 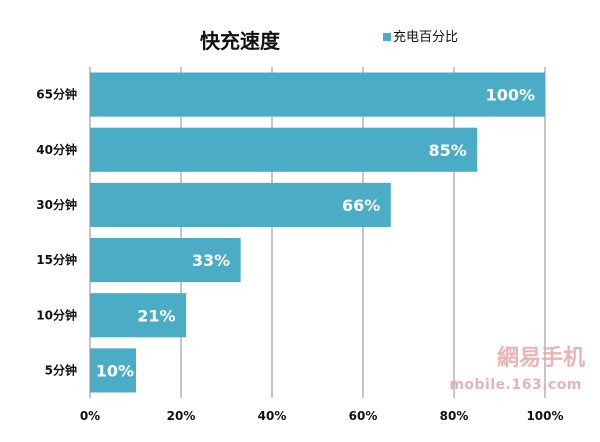 I want to click on x-tick-label: 0%, so click(x=90, y=416).